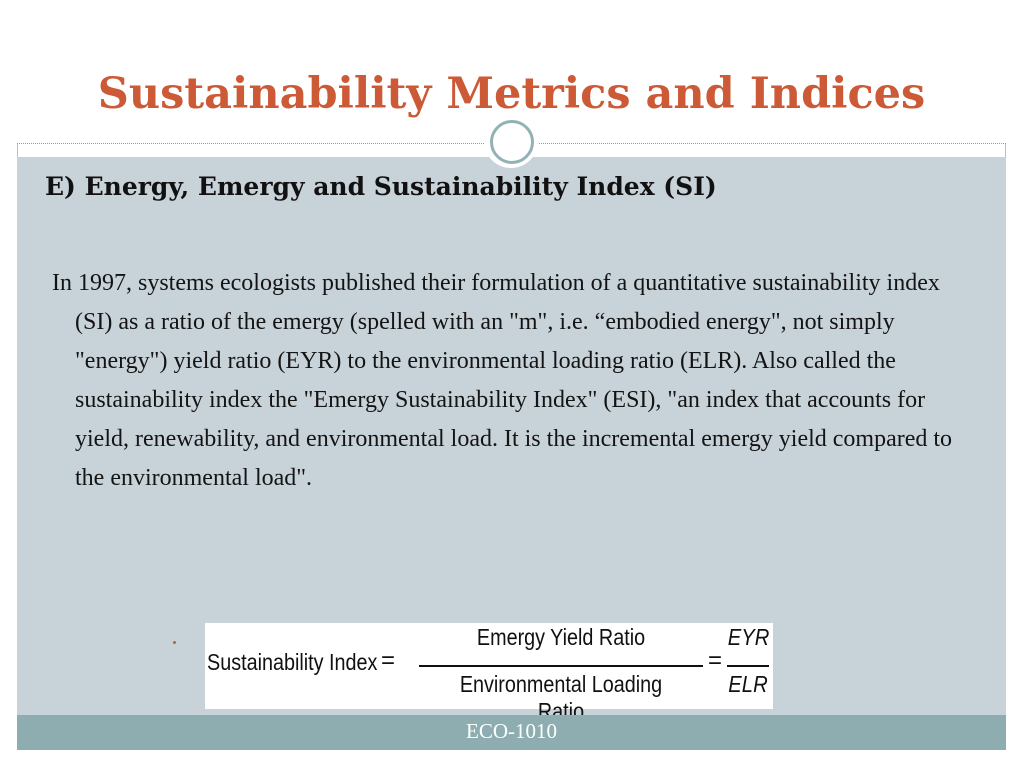 The height and width of the screenshot is (768, 1024). I want to click on formula-lhs: Sustainability Index, so click(292, 662).